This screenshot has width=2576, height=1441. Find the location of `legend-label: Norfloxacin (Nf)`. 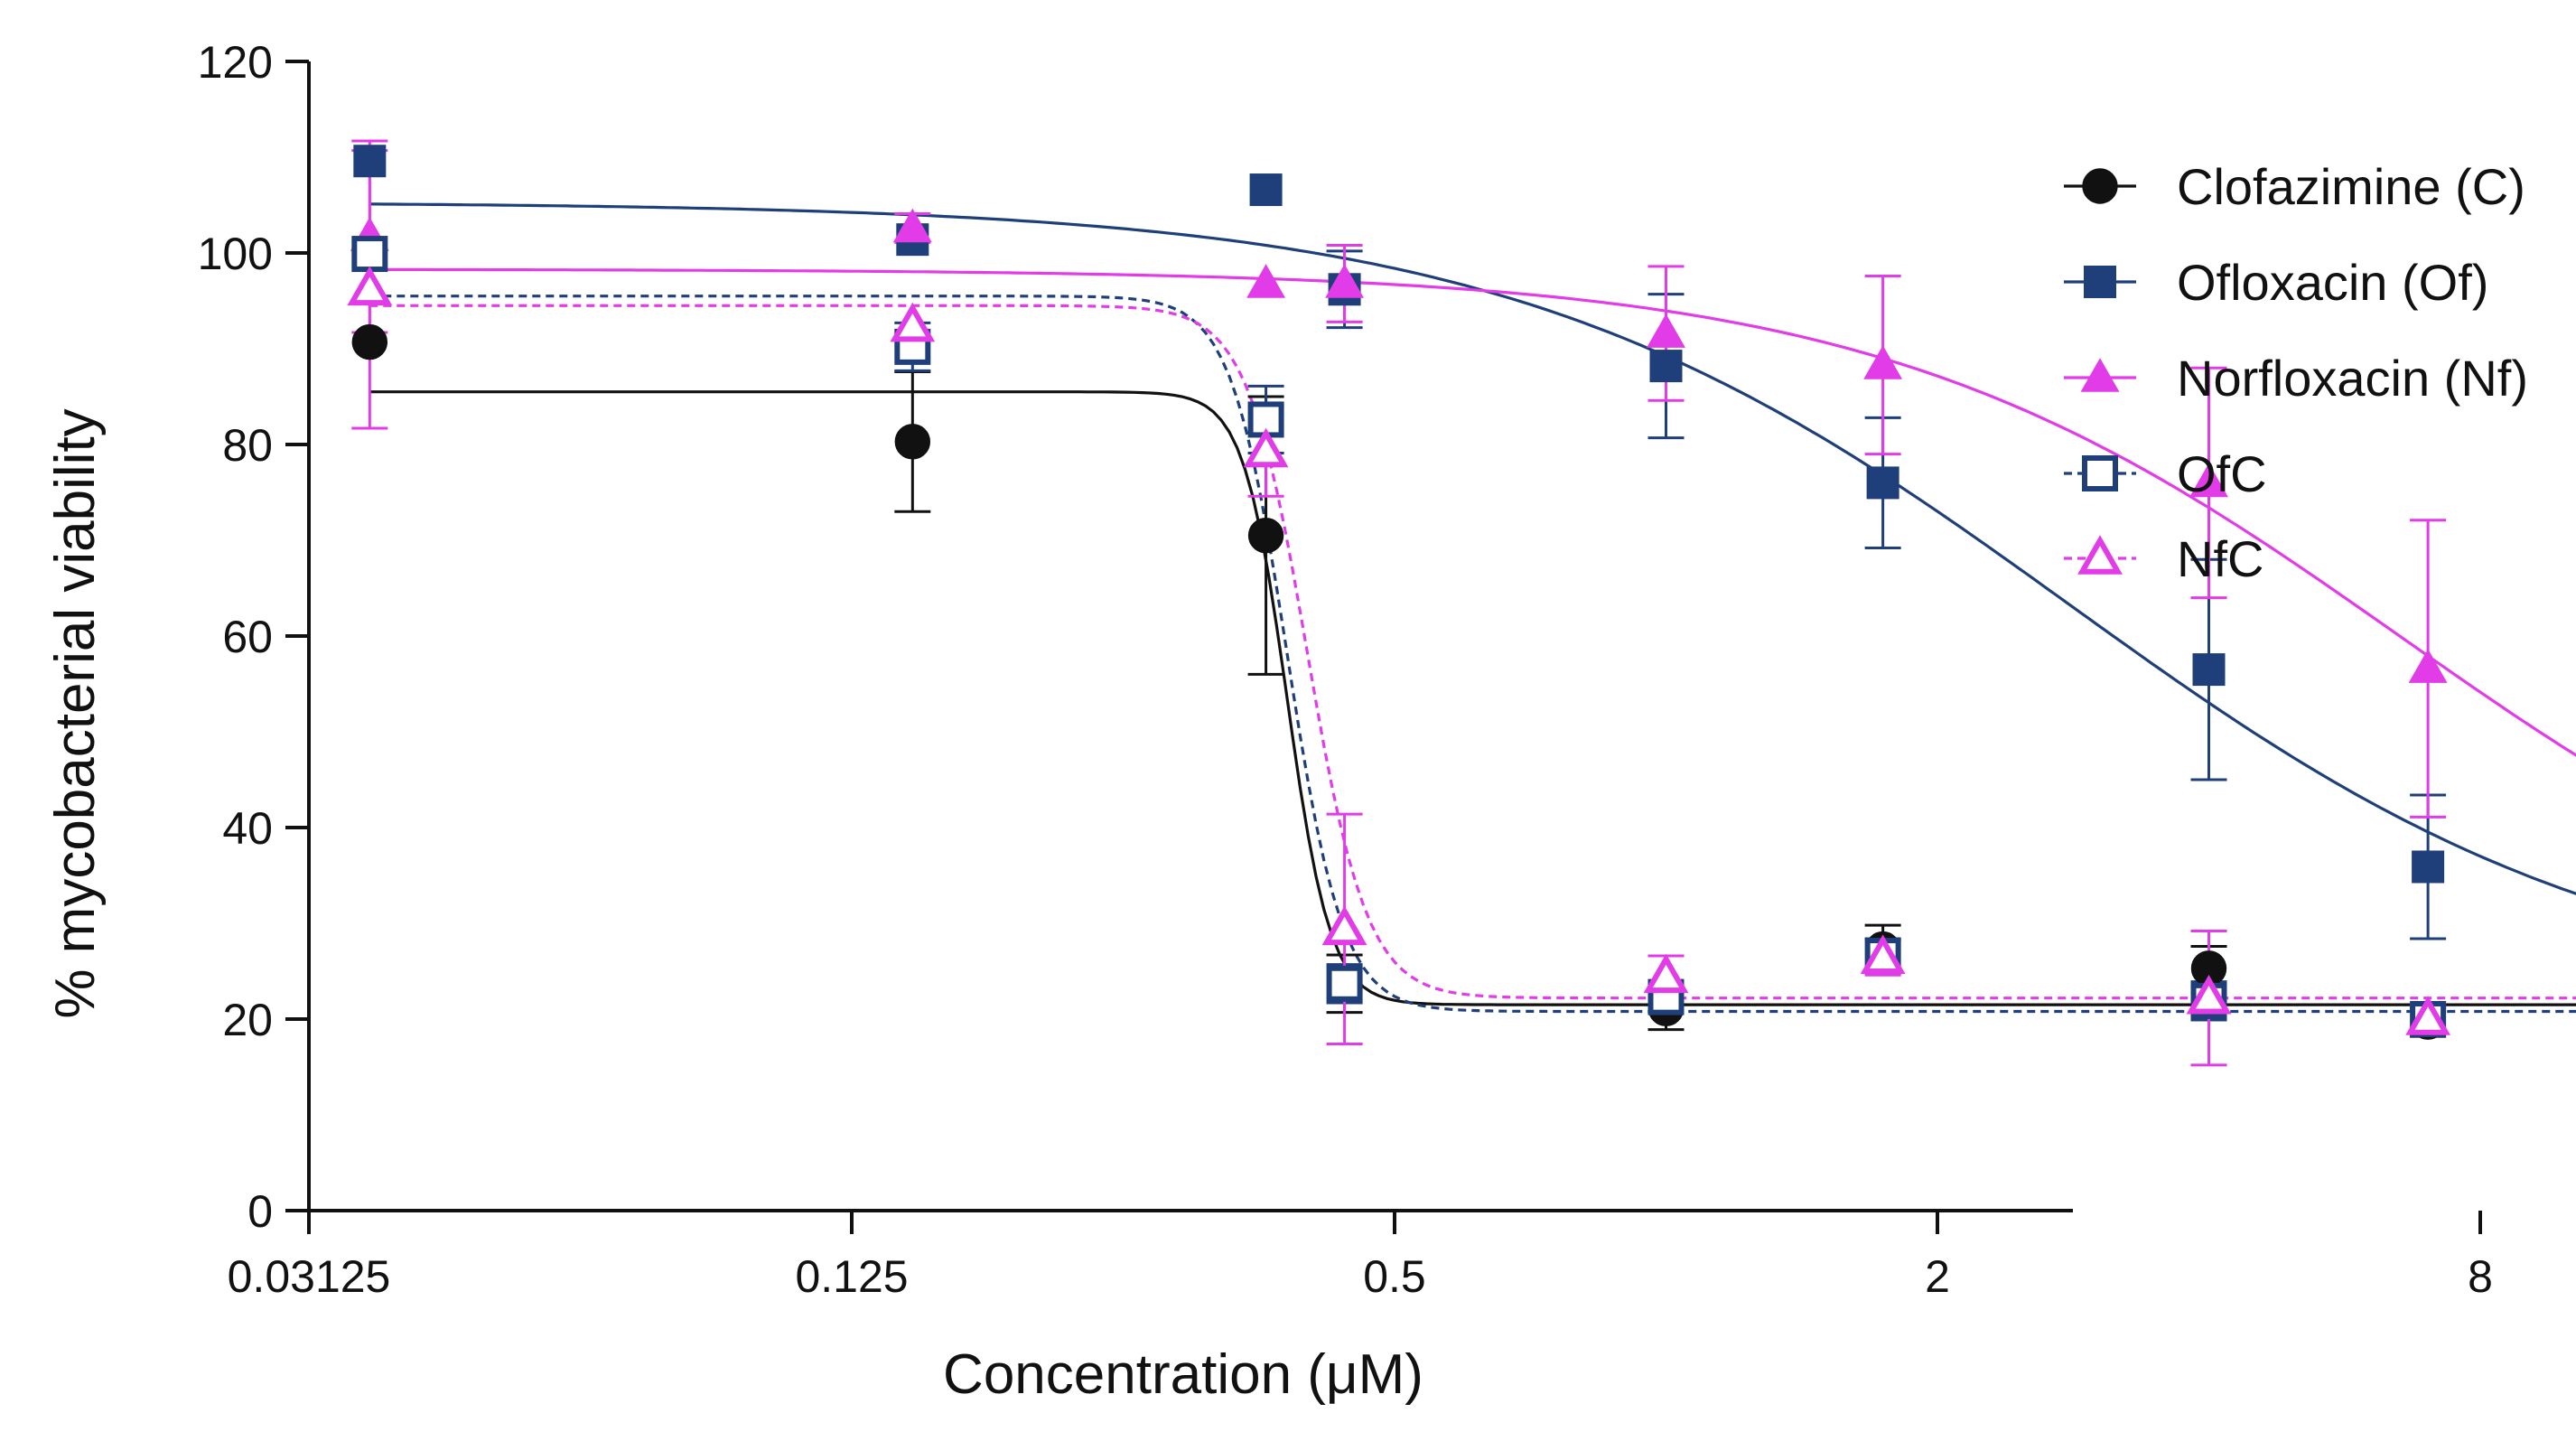

legend-label: Norfloxacin (Nf) is located at coordinates (2352, 378).